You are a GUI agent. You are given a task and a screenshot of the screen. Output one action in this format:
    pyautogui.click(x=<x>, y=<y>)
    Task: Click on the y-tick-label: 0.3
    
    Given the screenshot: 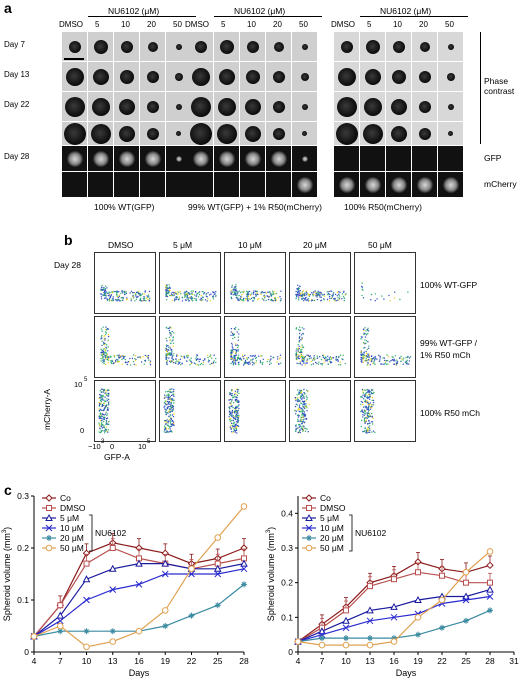 What is the action you would take?
    pyautogui.click(x=287, y=548)
    